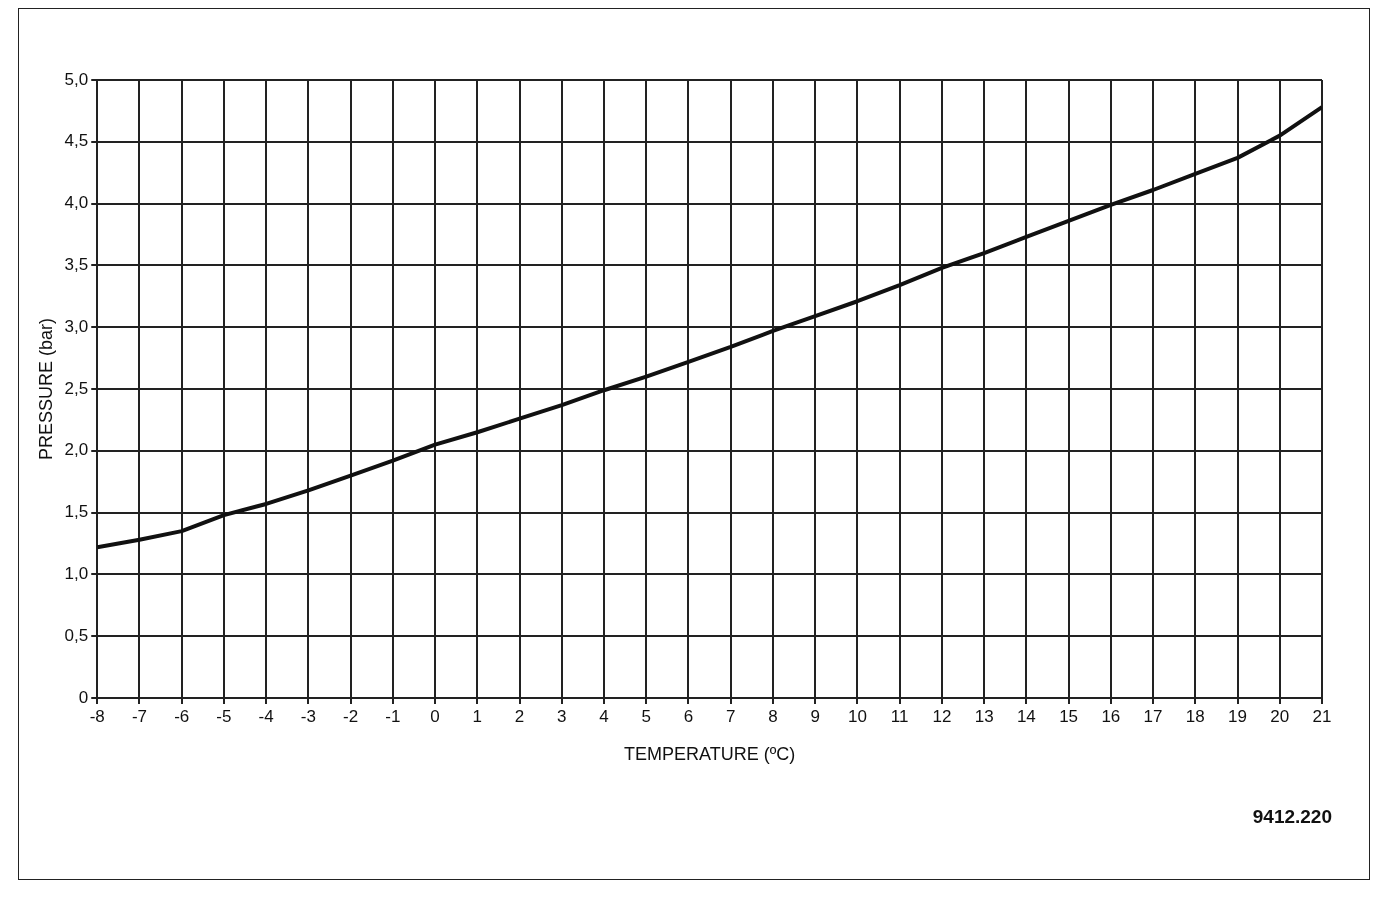 This screenshot has width=1392, height=898. I want to click on x-tick-label: -8, so click(97, 716).